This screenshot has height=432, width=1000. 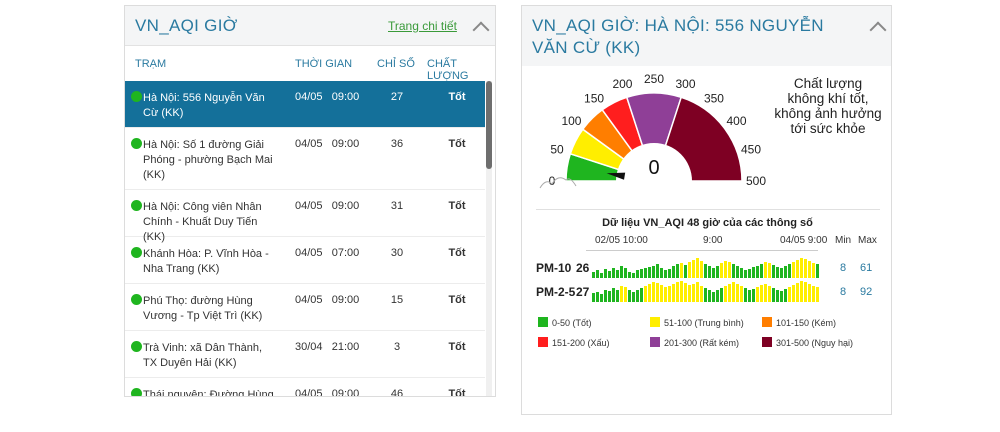 What do you see at coordinates (653, 168) in the screenshot?
I see `gauge-value: 0` at bounding box center [653, 168].